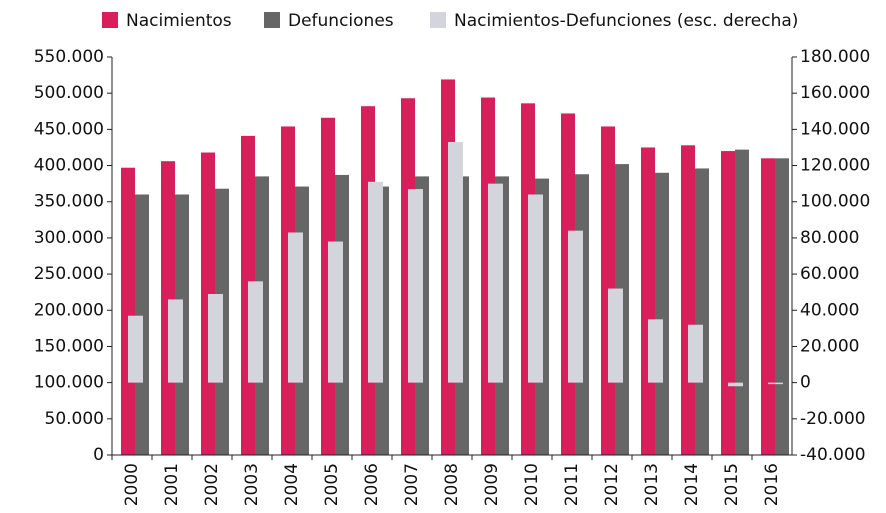  Describe the element at coordinates (252, 484) in the screenshot. I see `x-tick-label: 2003` at that location.